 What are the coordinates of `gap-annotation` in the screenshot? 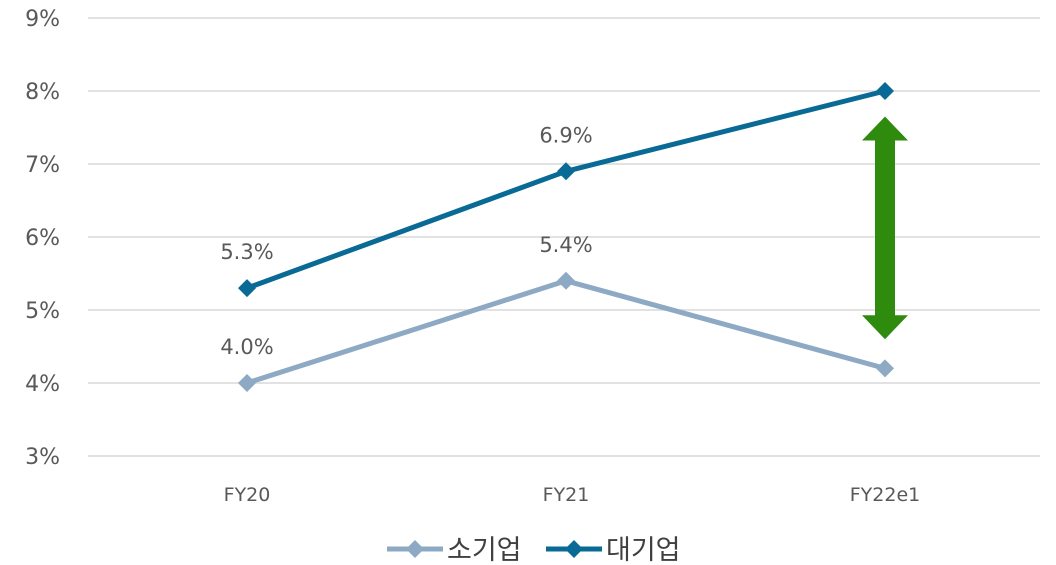 It's located at (885, 228).